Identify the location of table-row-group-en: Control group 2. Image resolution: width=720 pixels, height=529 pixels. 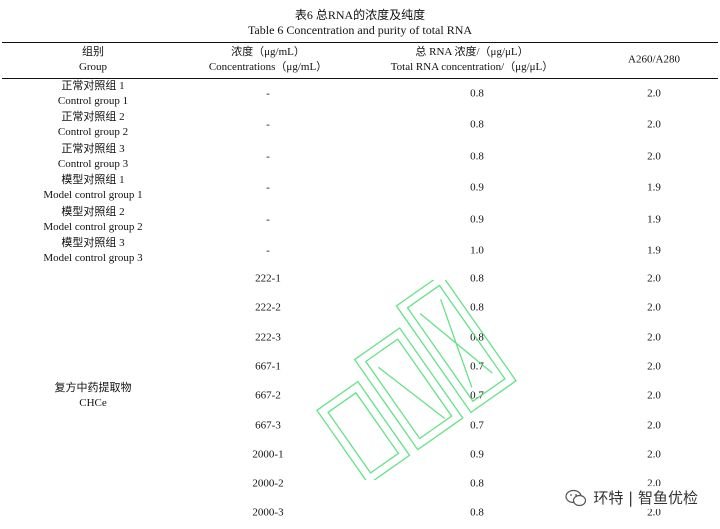
(93, 132).